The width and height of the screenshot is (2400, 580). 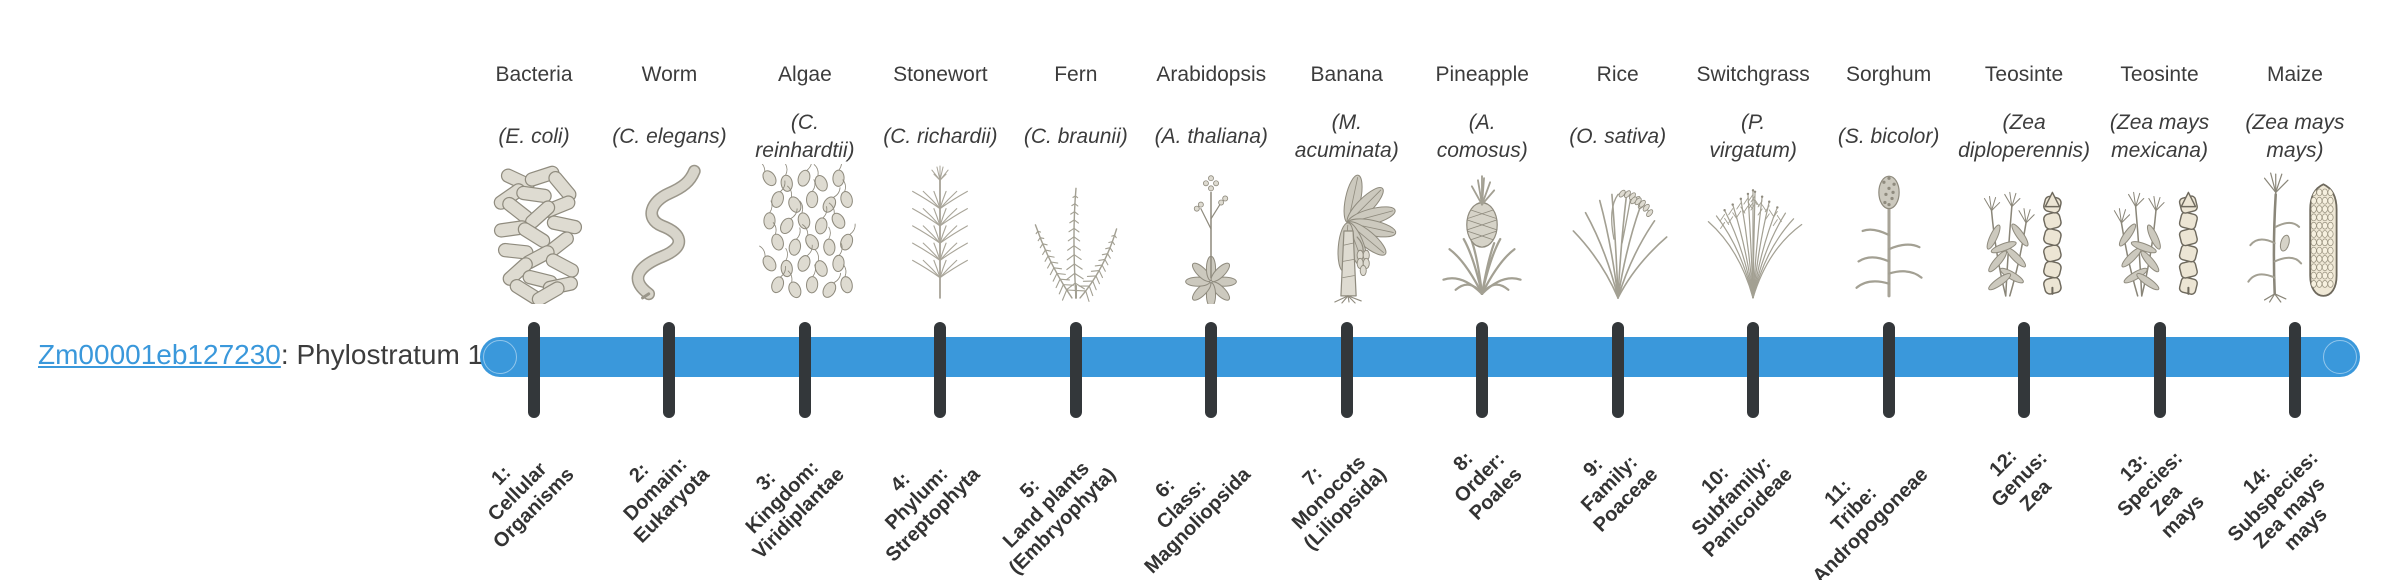 What do you see at coordinates (666, 500) in the screenshot?
I see `taxon-tick-label: 2: Domain: Eukaryota` at bounding box center [666, 500].